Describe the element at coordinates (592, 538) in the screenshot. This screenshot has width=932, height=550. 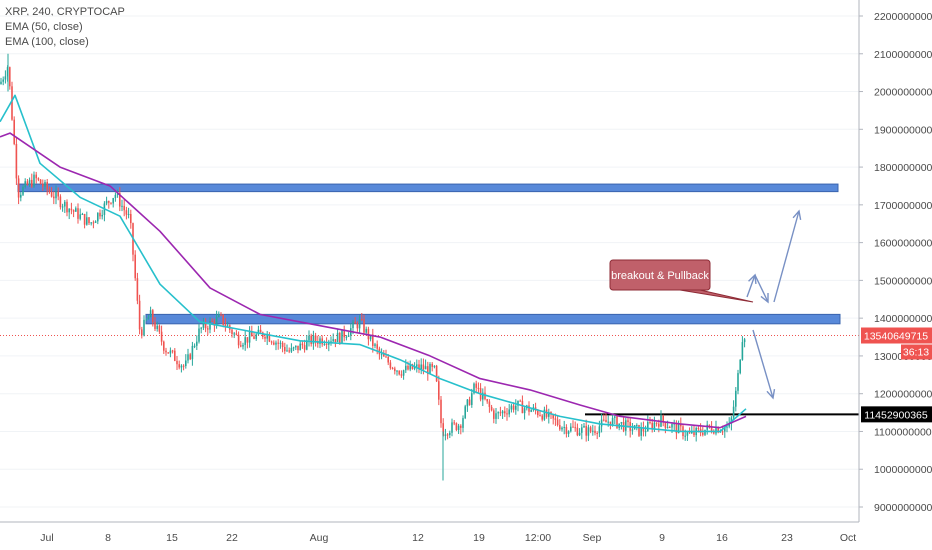
I see `x-tick-label: Sep` at that location.